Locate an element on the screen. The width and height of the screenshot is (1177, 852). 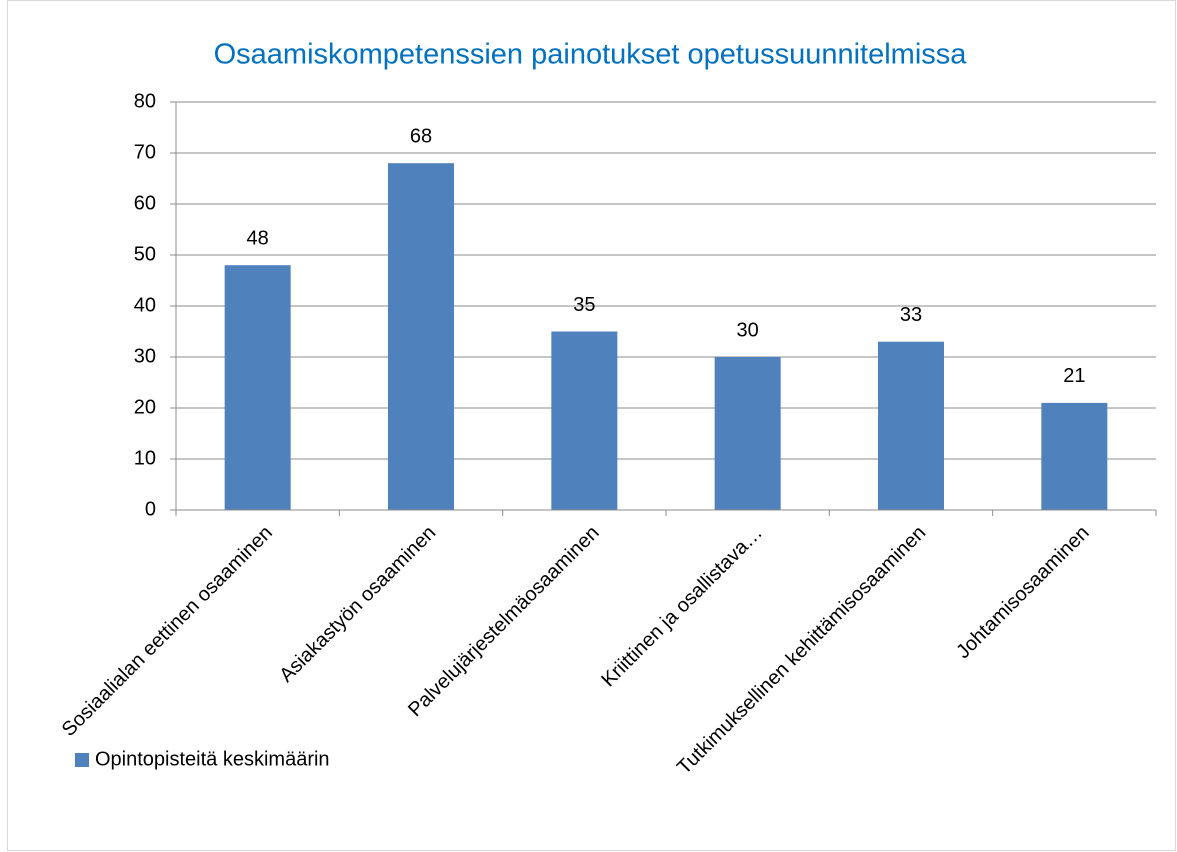
data-label: 21 is located at coordinates (1074, 376).